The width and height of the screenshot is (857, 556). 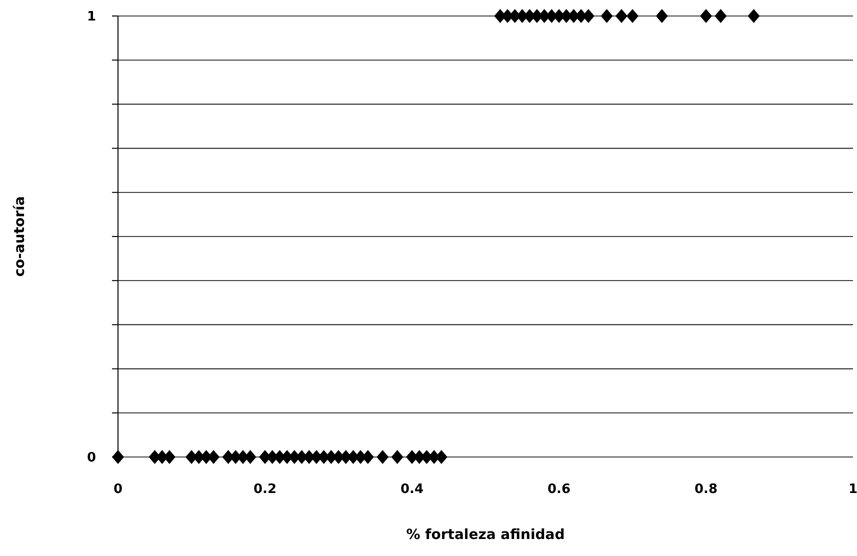 What do you see at coordinates (852, 489) in the screenshot?
I see `x-tick-label: 1` at bounding box center [852, 489].